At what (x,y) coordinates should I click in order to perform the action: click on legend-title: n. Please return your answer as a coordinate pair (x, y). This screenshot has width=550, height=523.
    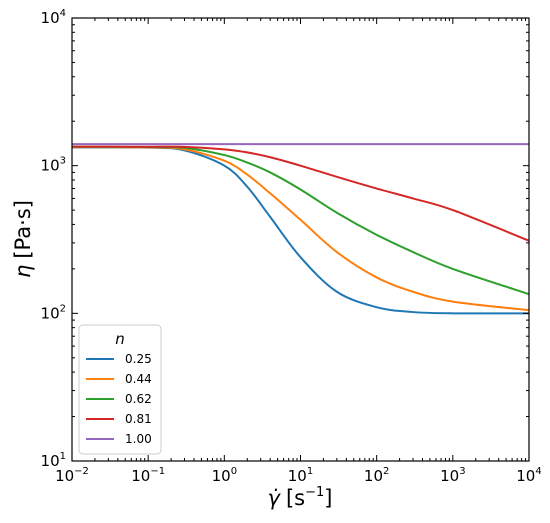
    Looking at the image, I should click on (120, 339).